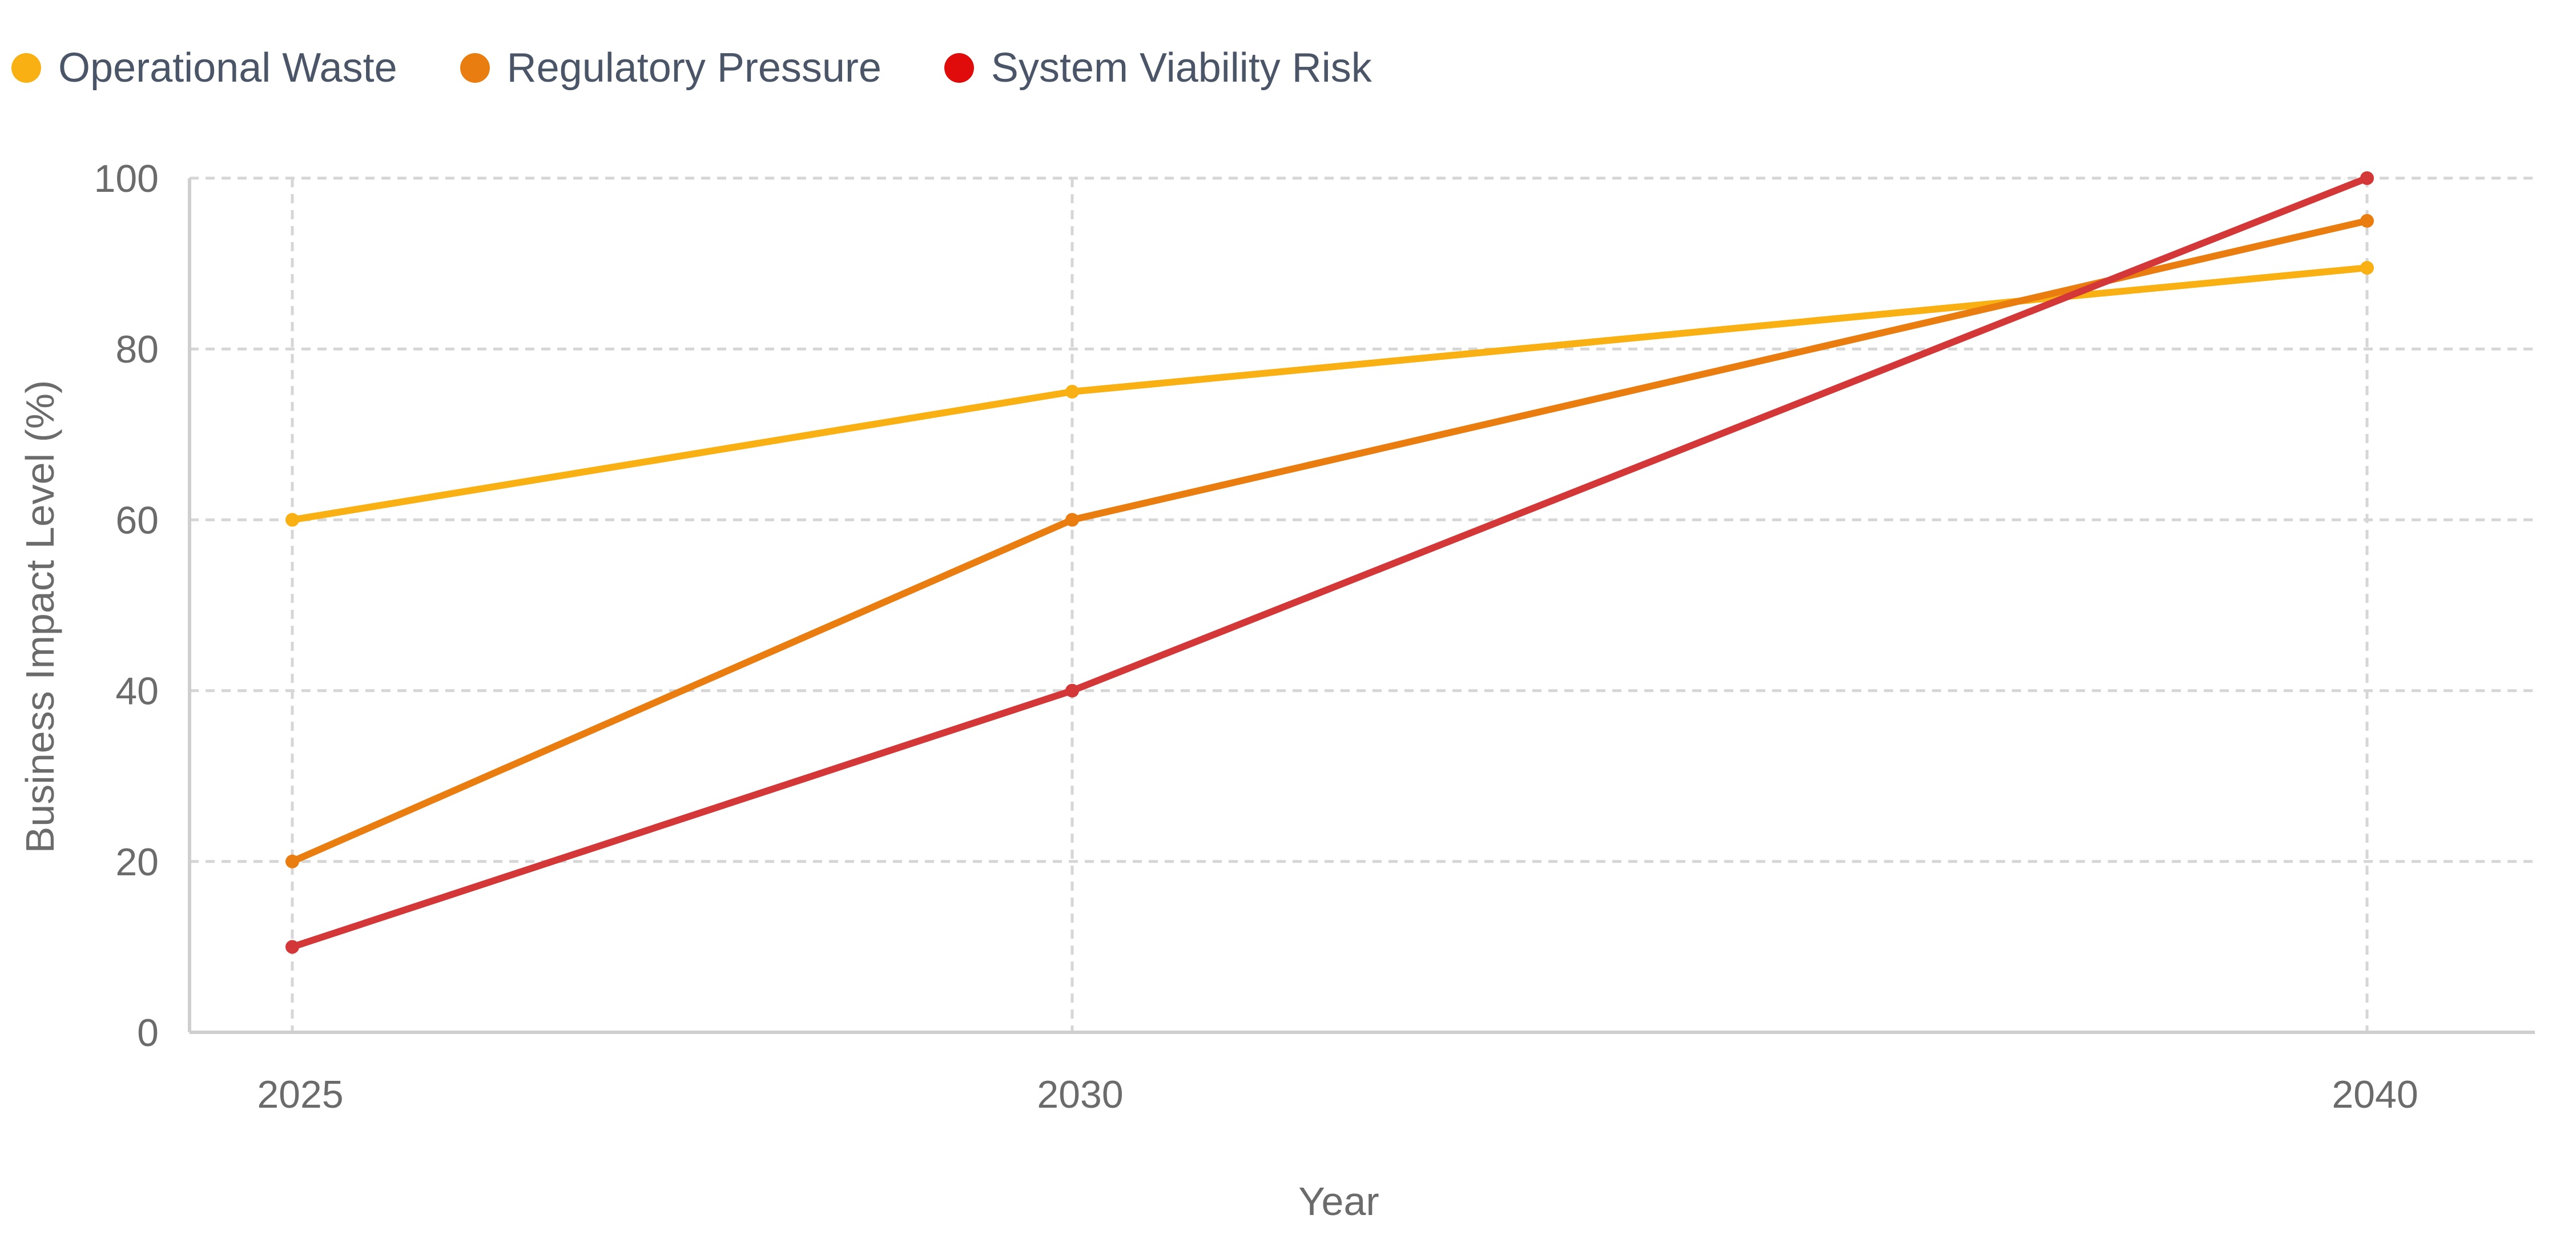 This screenshot has height=1247, width=2576. Describe the element at coordinates (137, 691) in the screenshot. I see `y-tick-label-40: 40` at that location.